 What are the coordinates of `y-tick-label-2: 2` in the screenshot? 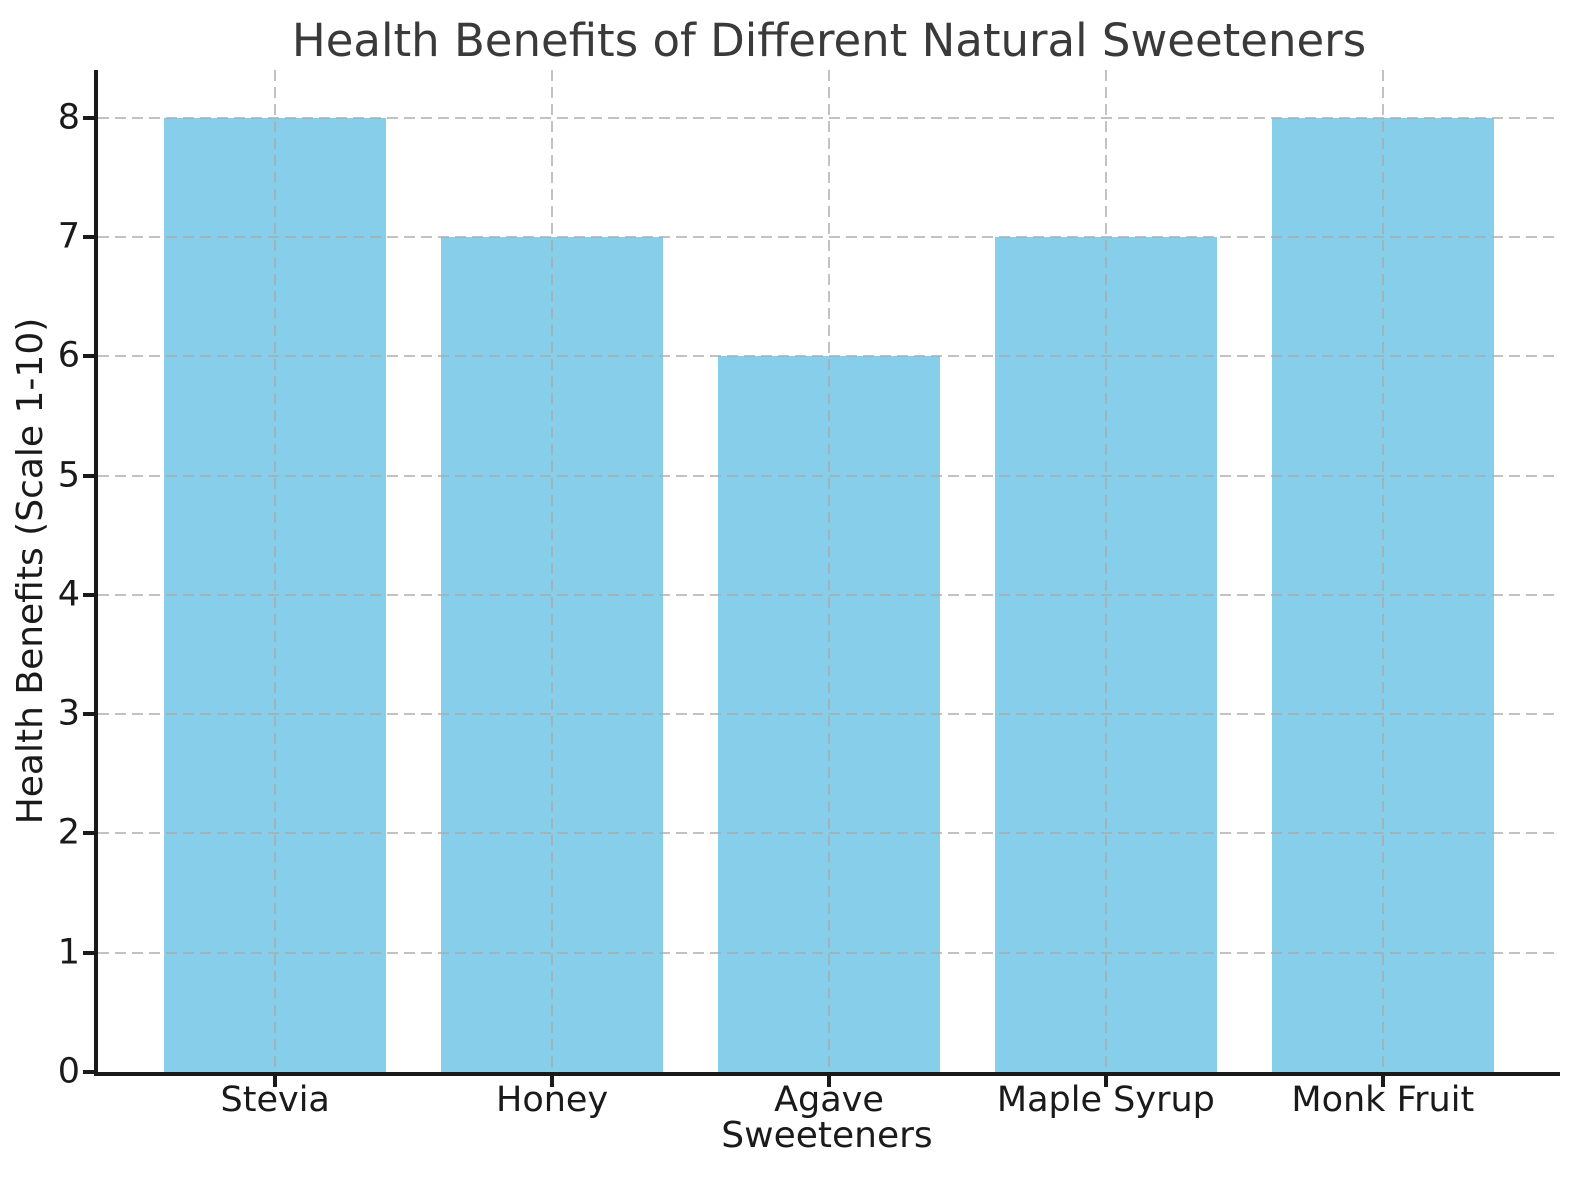 It's located at (68, 832).